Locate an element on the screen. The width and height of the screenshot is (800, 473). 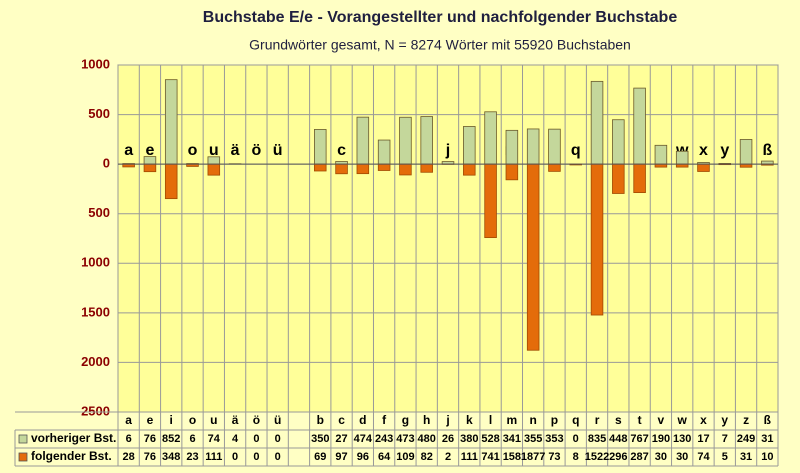
category-label: i is located at coordinates (171, 420).